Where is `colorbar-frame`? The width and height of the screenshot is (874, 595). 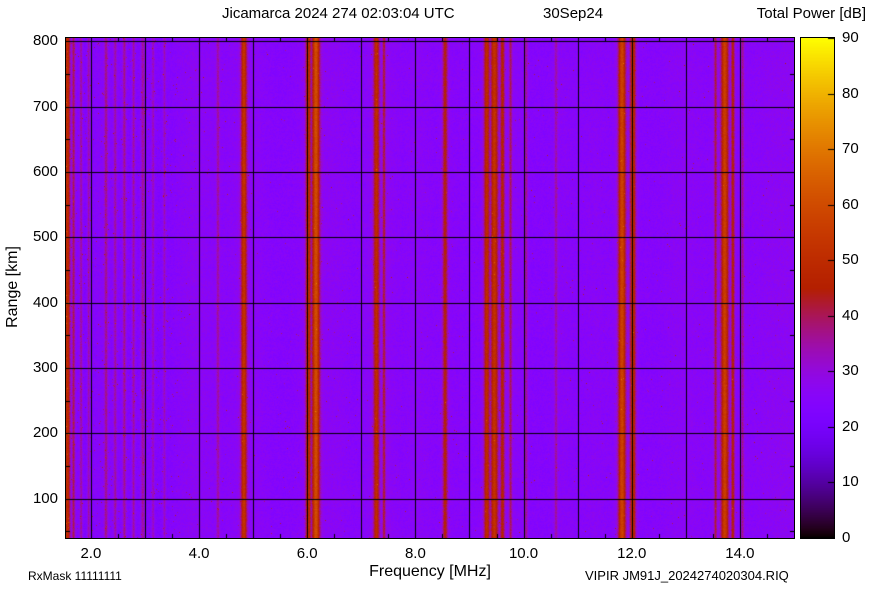
colorbar-frame is located at coordinates (817, 288).